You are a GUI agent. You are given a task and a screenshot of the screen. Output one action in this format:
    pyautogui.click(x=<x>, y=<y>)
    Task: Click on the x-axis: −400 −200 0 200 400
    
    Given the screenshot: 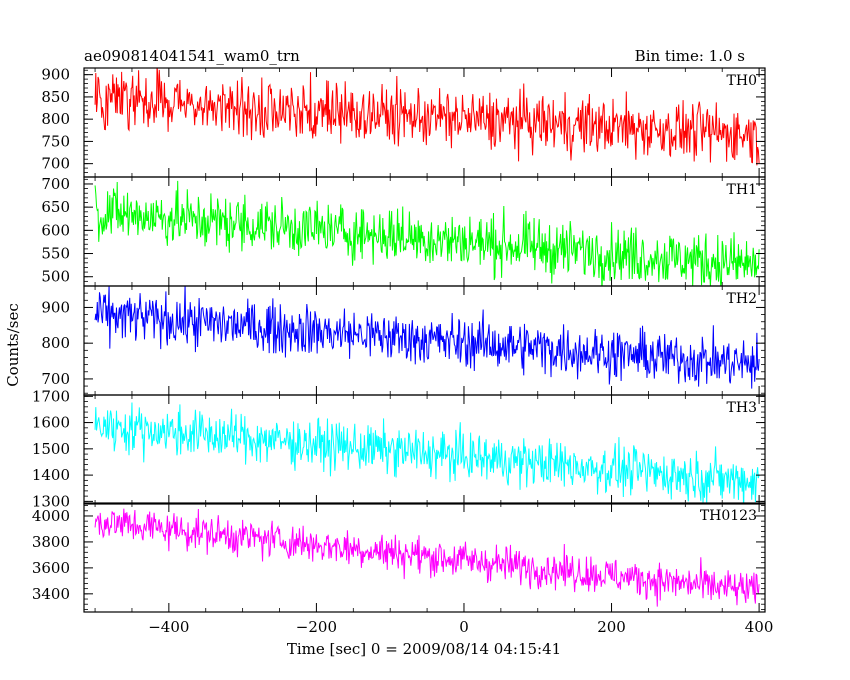 What is the action you would take?
    pyautogui.click(x=460, y=627)
    